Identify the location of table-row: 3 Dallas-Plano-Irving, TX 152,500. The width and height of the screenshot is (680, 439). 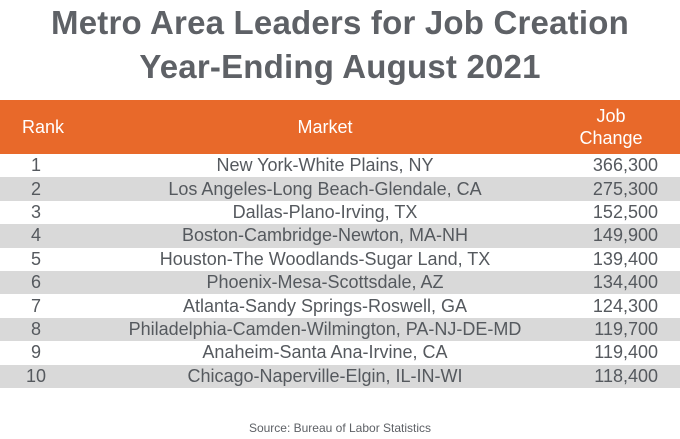
(340, 212).